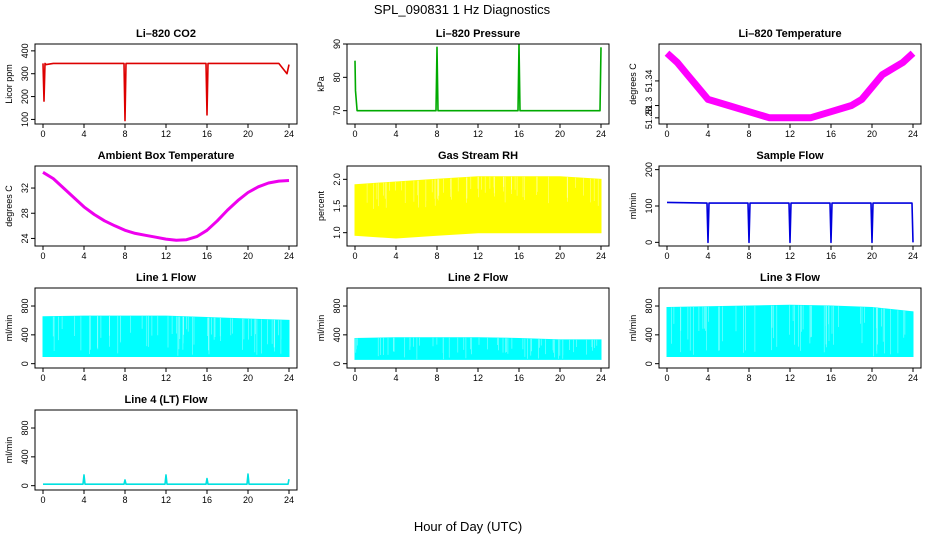 This screenshot has height=540, width=936. What do you see at coordinates (478, 278) in the screenshot?
I see `panel-title: Line 2 Flow` at bounding box center [478, 278].